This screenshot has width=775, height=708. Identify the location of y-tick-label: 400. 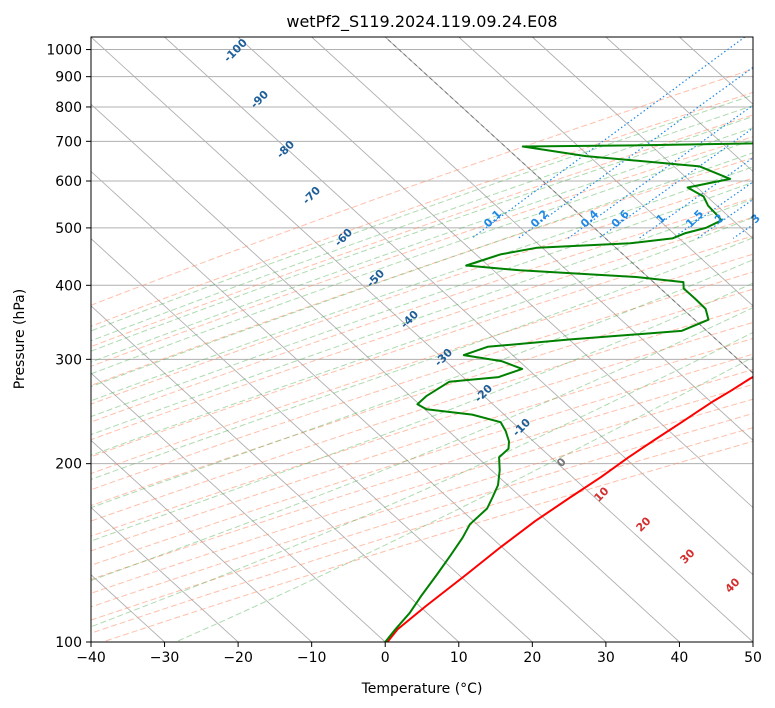
(68, 286).